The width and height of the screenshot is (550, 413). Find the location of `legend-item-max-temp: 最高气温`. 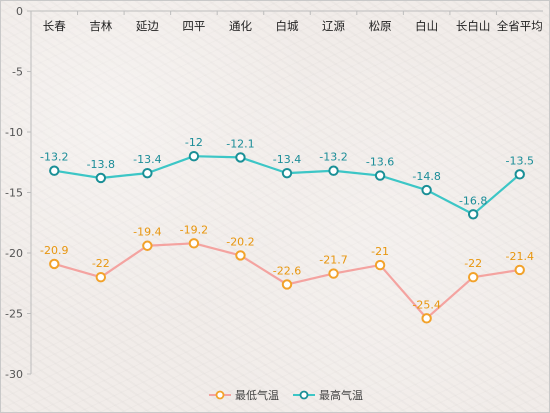

legend-item-max-temp: 最高气温 is located at coordinates (328, 395).